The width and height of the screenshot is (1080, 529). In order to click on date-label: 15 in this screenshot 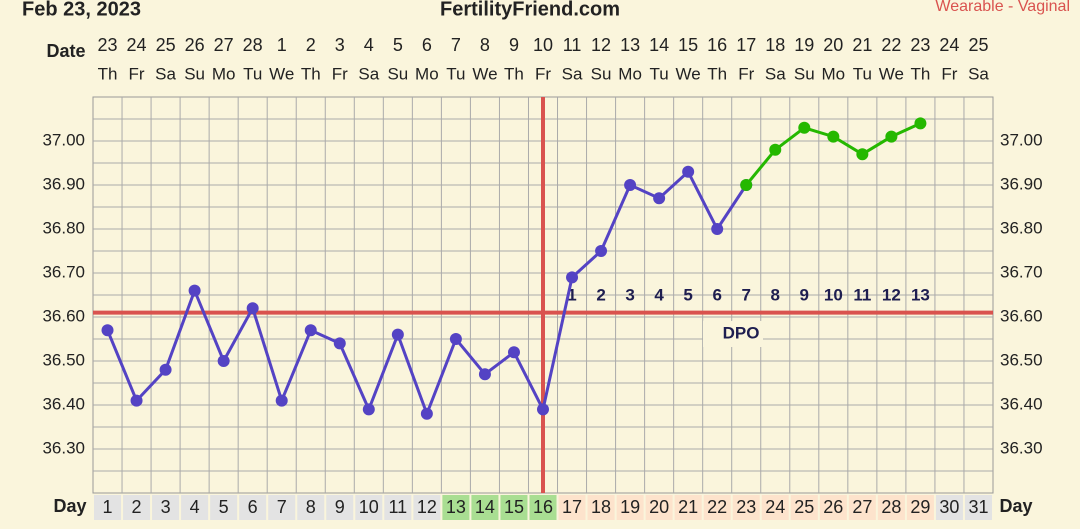, I will do `click(688, 45)`.